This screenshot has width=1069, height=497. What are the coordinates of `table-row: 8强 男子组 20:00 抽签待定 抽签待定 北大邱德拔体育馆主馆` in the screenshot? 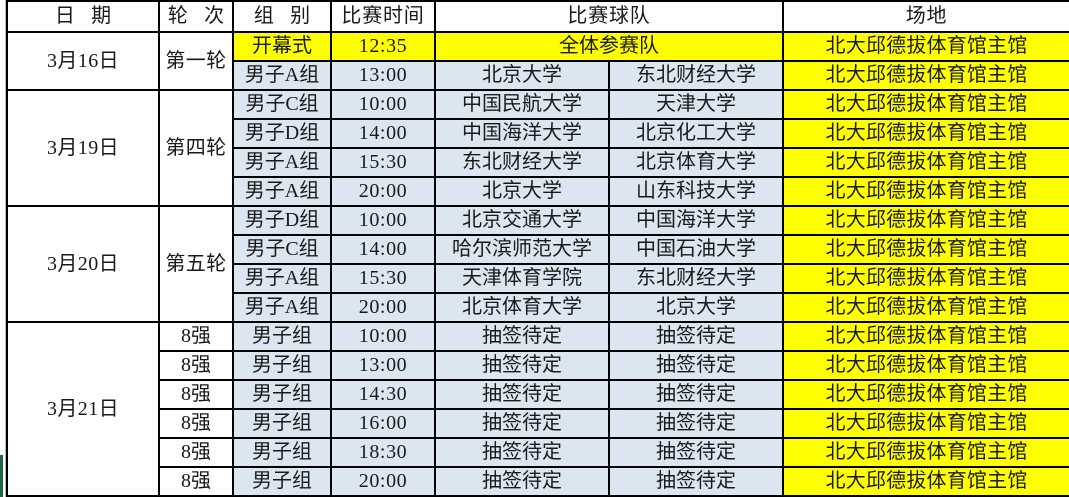 It's located at (538, 481).